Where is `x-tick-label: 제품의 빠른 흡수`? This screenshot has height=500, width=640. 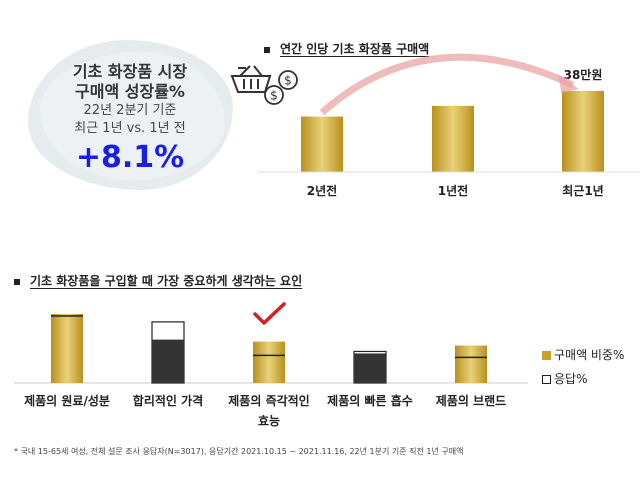
x-tick-label: 제품의 빠른 흡수 is located at coordinates (370, 400).